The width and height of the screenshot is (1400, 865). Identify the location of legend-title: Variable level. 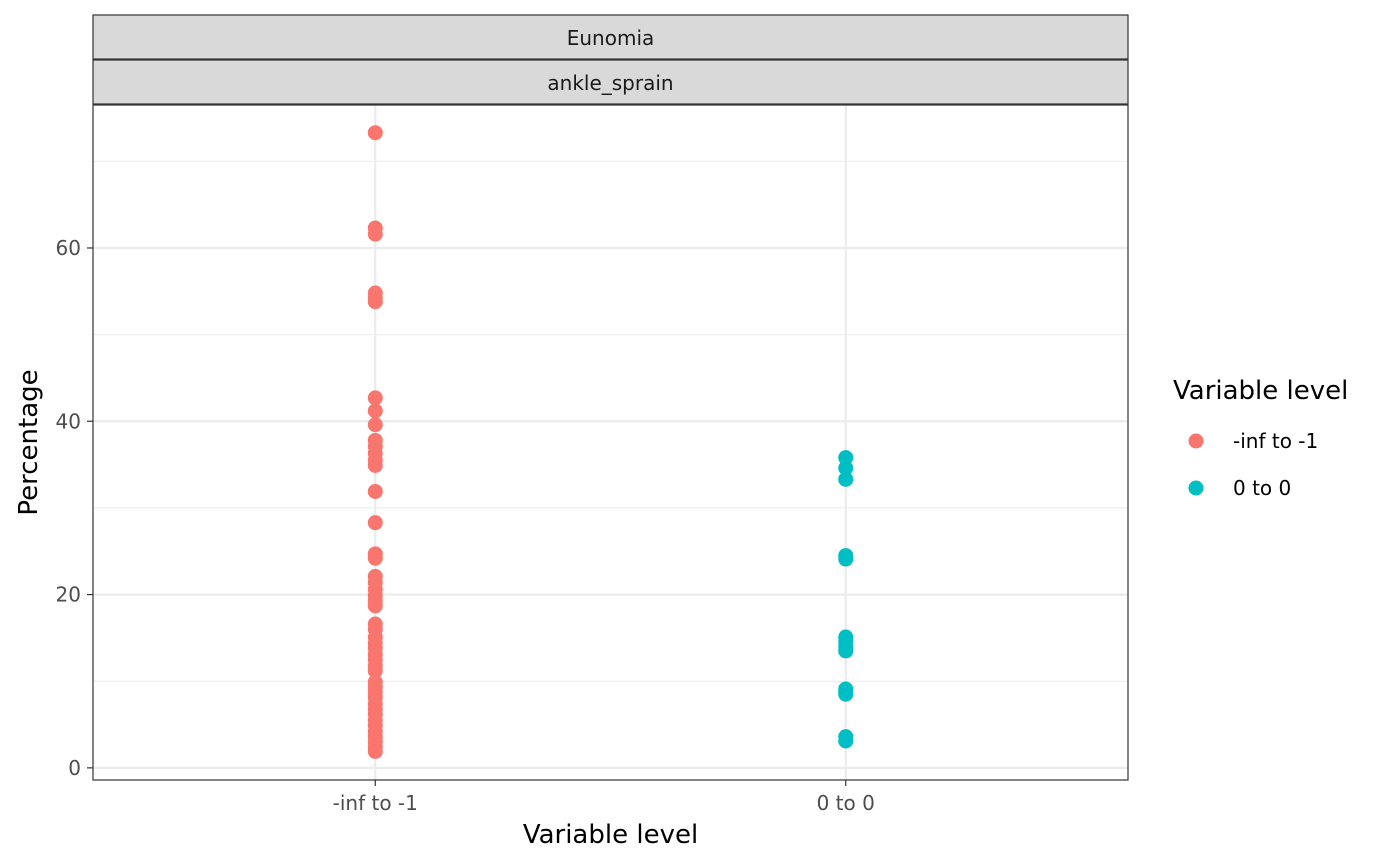
(1260, 391).